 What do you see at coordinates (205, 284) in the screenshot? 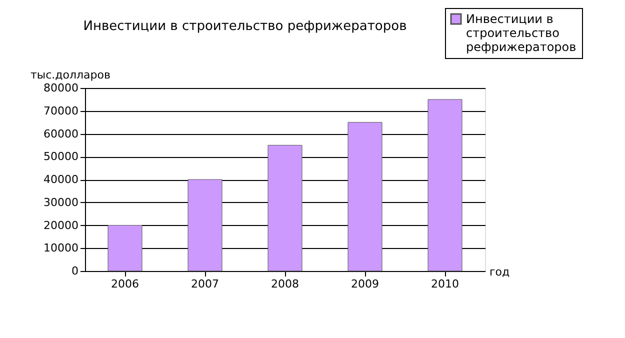
I see `x-tick-label: 2007` at bounding box center [205, 284].